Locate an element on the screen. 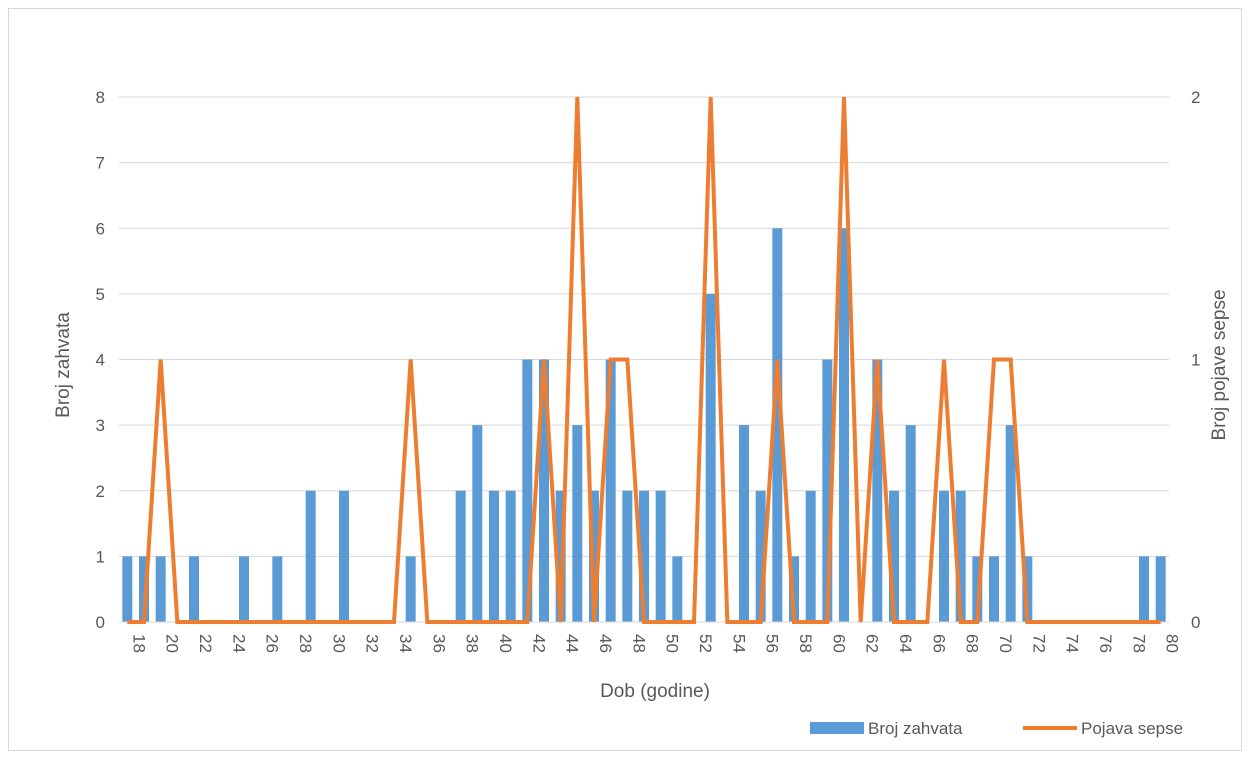  x-tick-label: 66 is located at coordinates (938, 643).